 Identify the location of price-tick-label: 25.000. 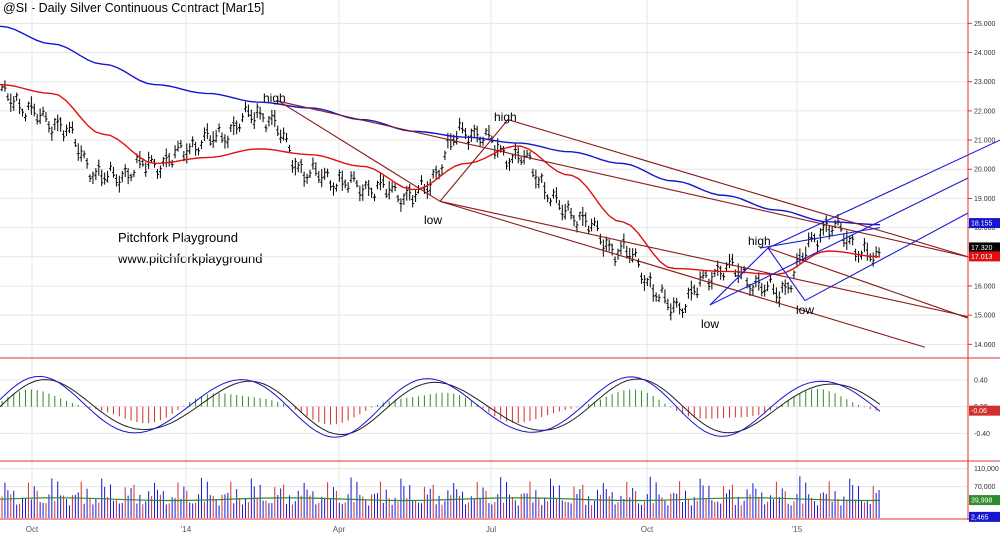
(985, 24).